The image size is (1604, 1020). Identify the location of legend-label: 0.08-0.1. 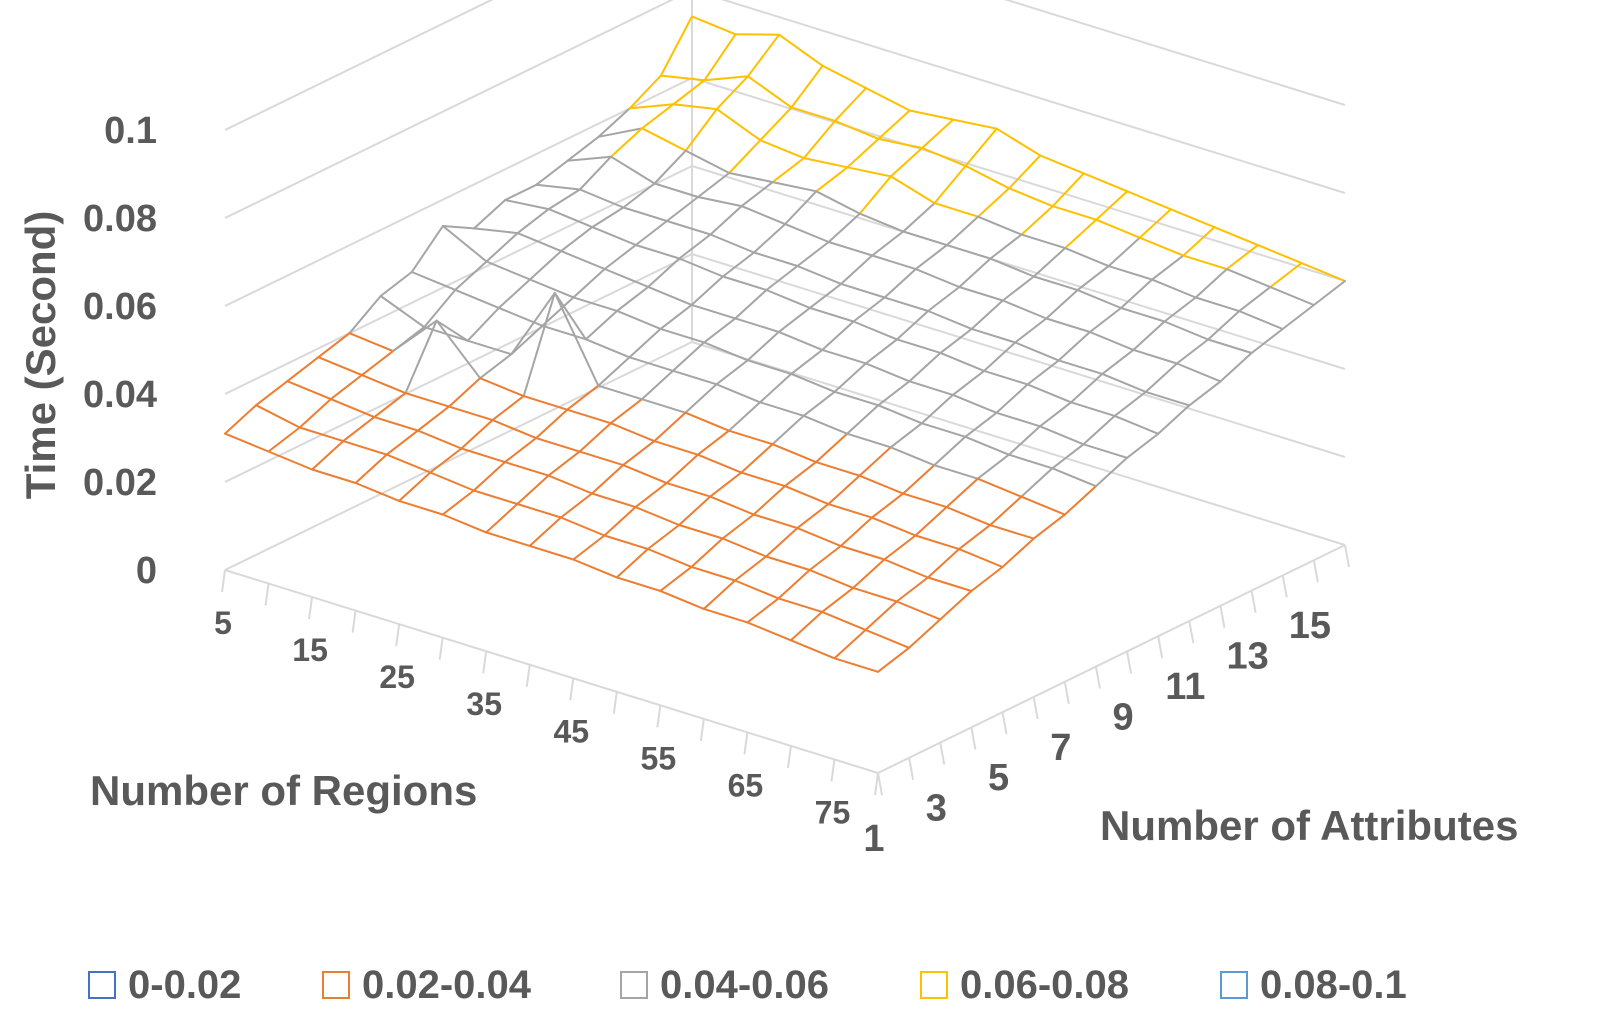
(1333, 984).